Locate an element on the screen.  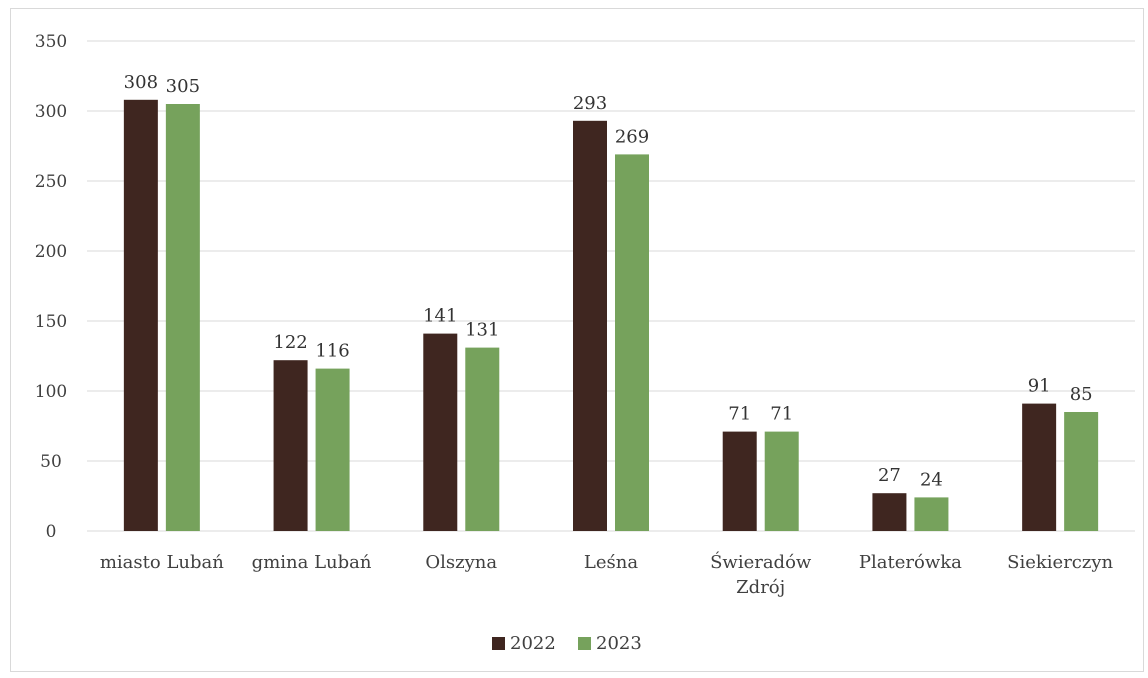
data-label: 269 is located at coordinates (632, 136).